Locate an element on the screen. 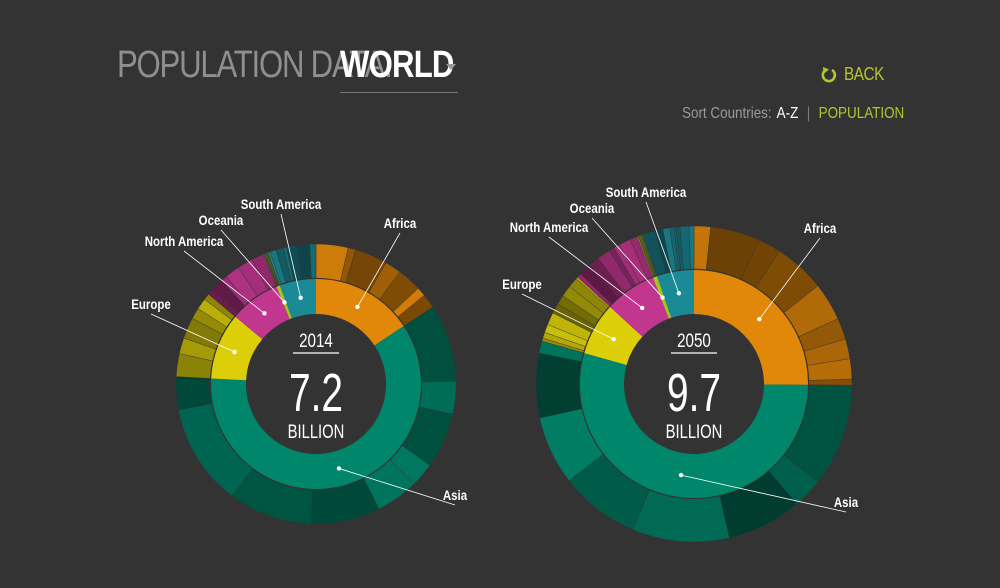  center-year: 2014 is located at coordinates (316, 340).